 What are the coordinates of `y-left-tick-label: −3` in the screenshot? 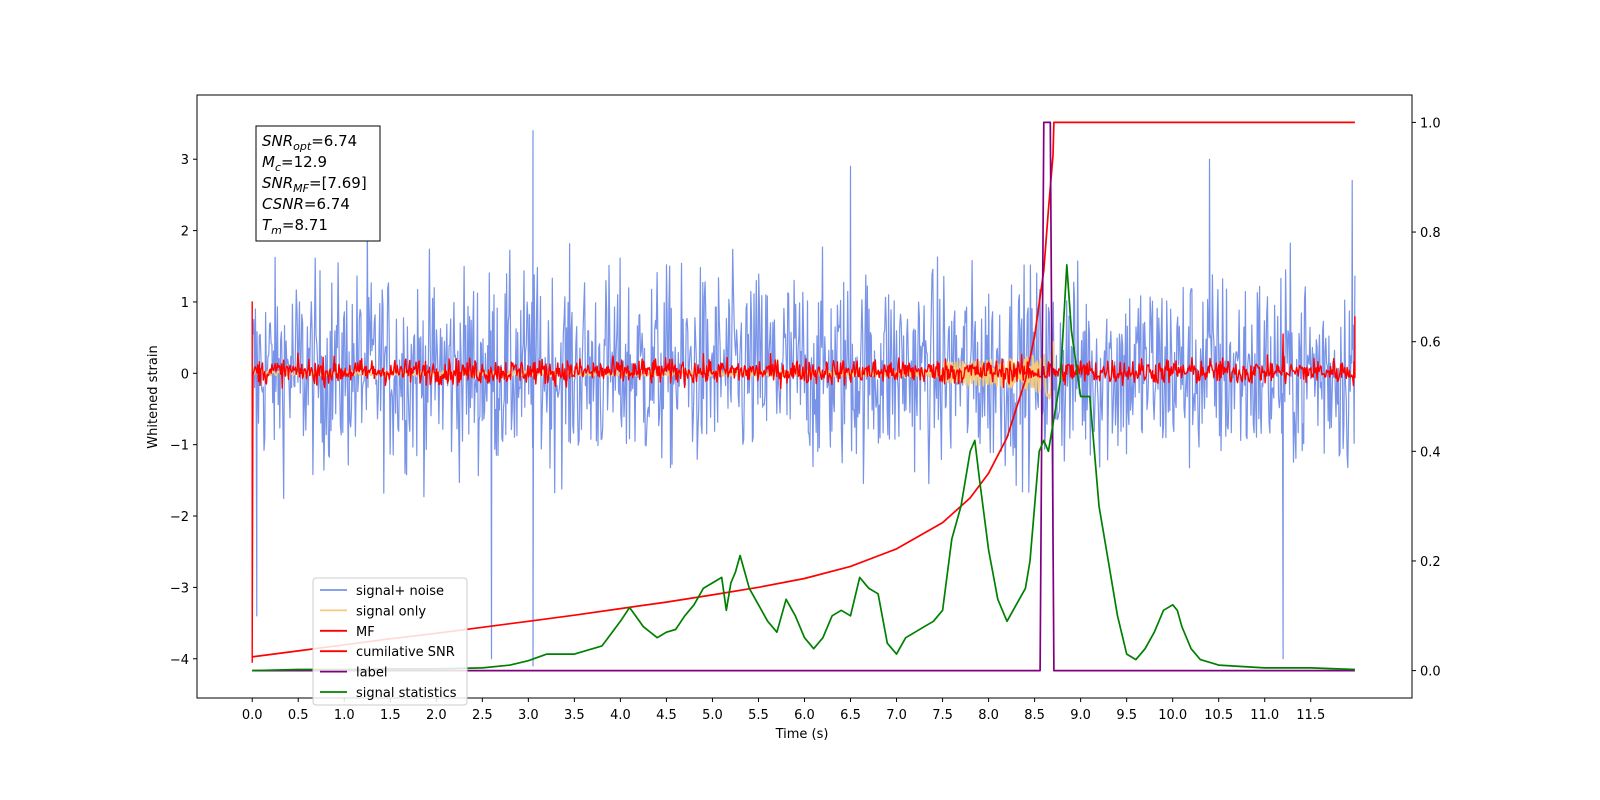 It's located at (179, 588).